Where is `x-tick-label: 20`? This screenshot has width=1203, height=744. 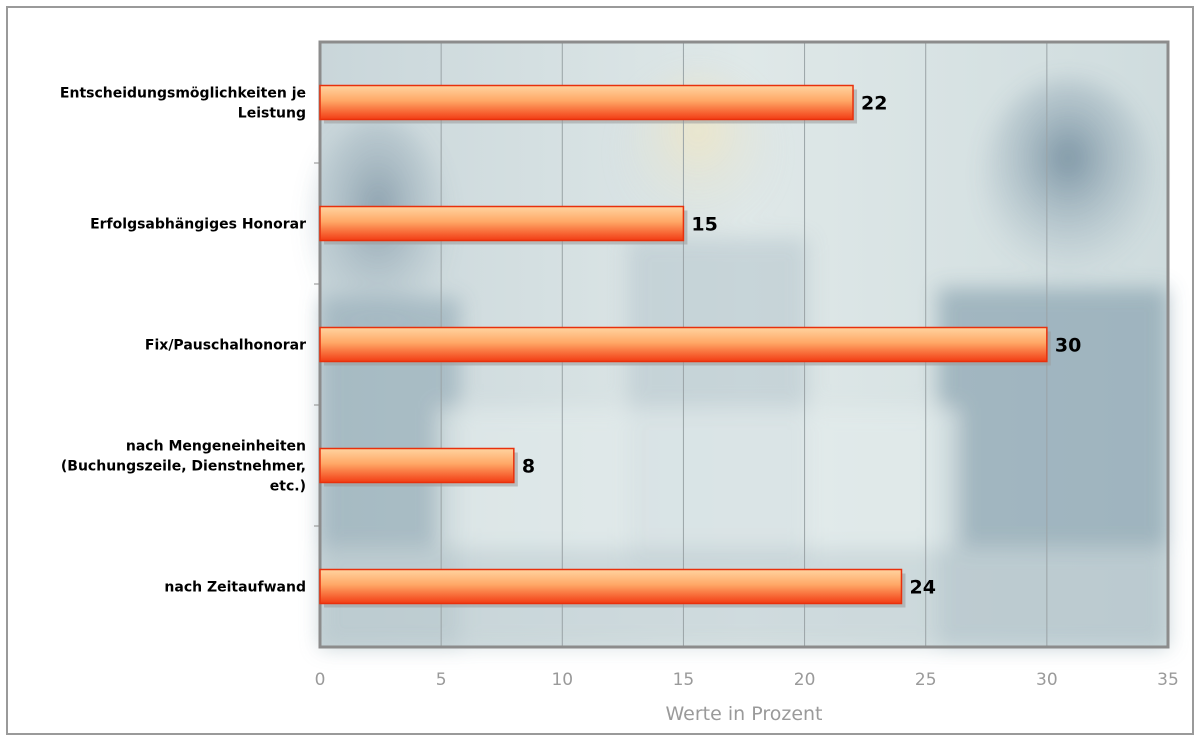 x-tick-label: 20 is located at coordinates (805, 680).